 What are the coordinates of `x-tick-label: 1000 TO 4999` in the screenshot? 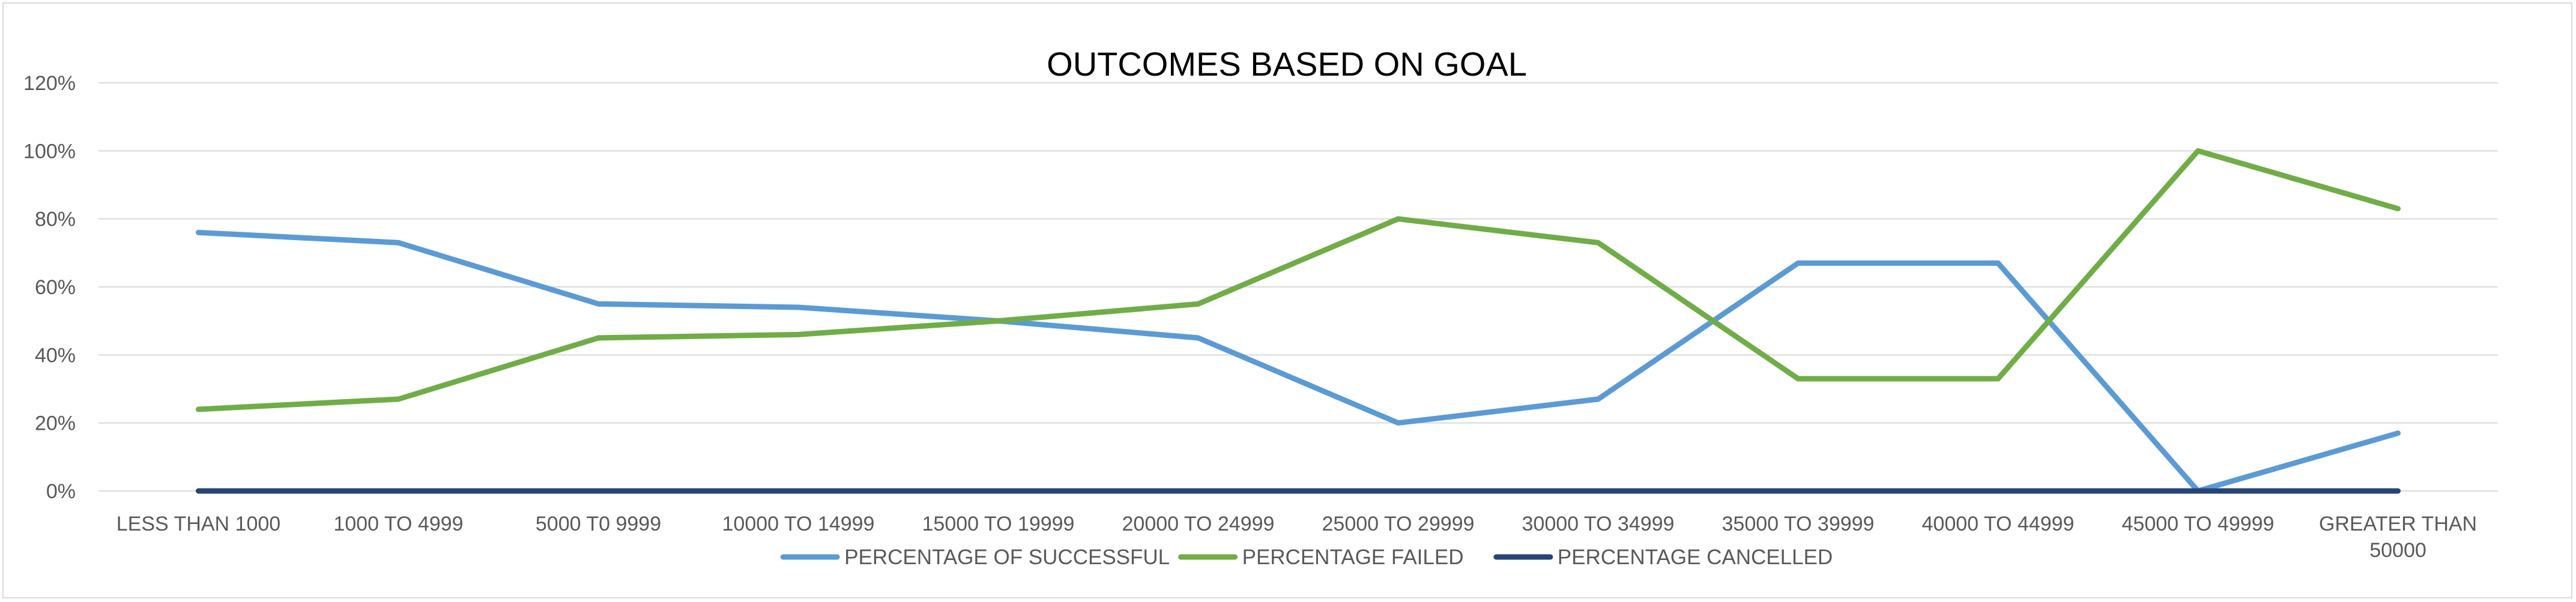 It's located at (398, 524).